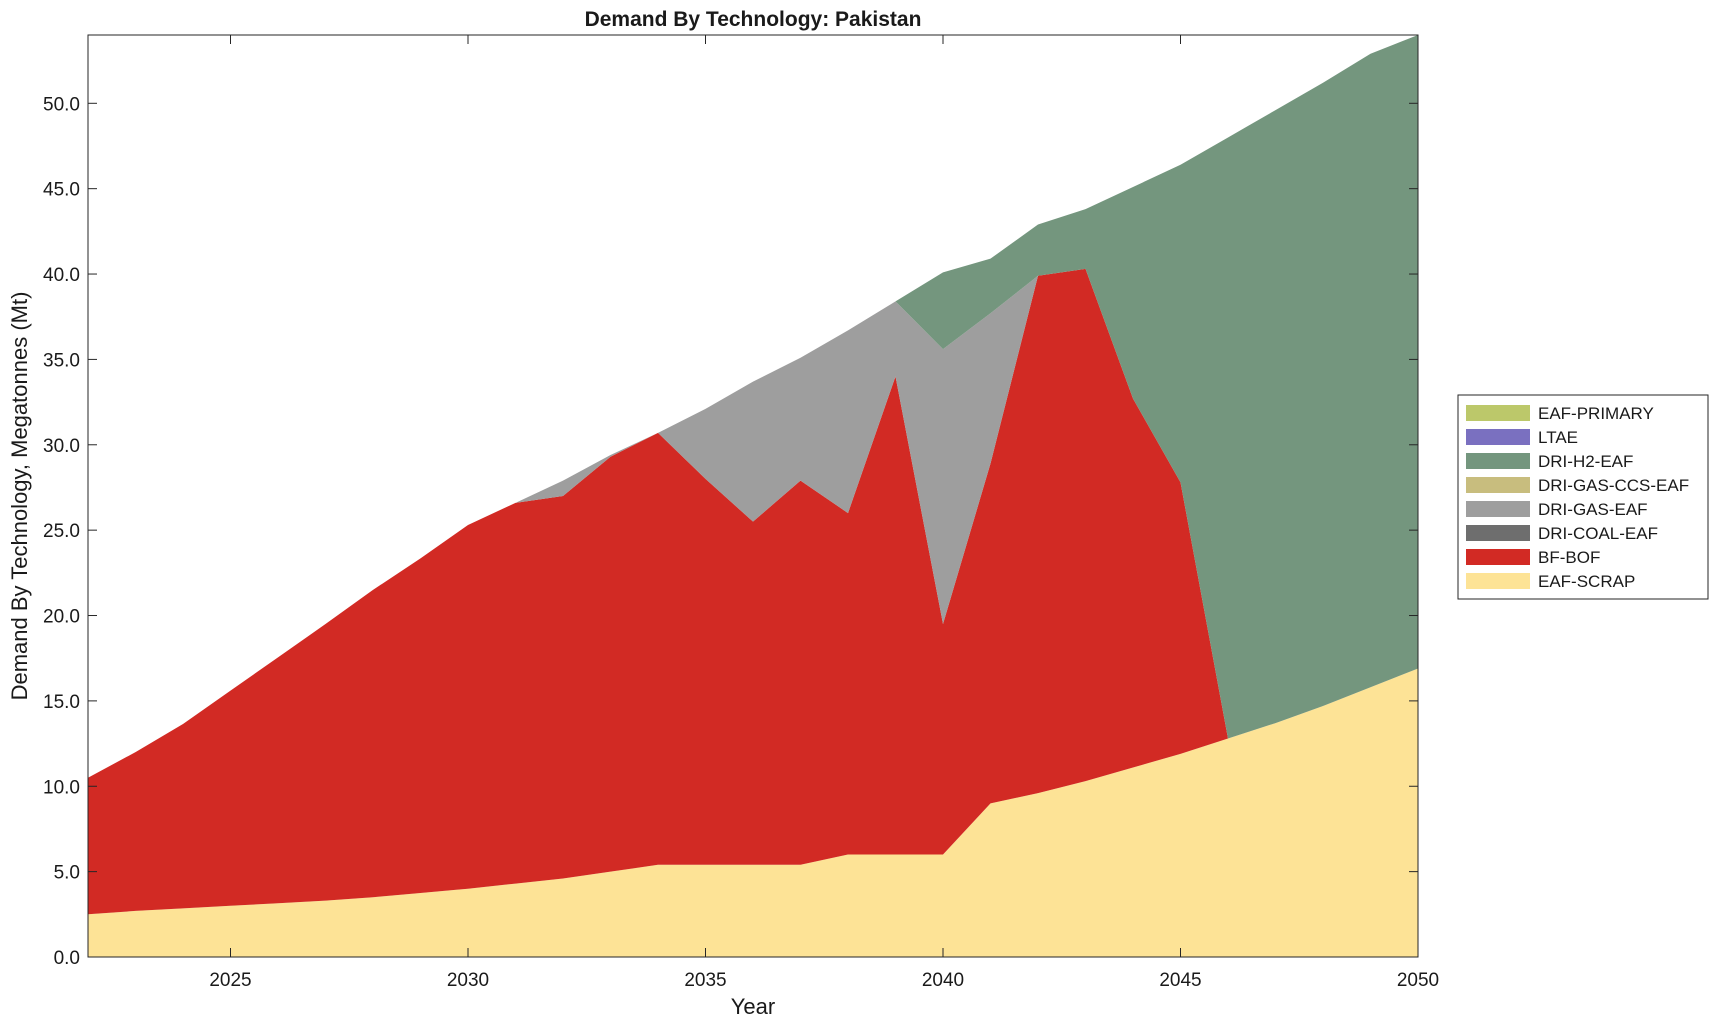  I want to click on y-tick-label: 15.0, so click(61, 702).